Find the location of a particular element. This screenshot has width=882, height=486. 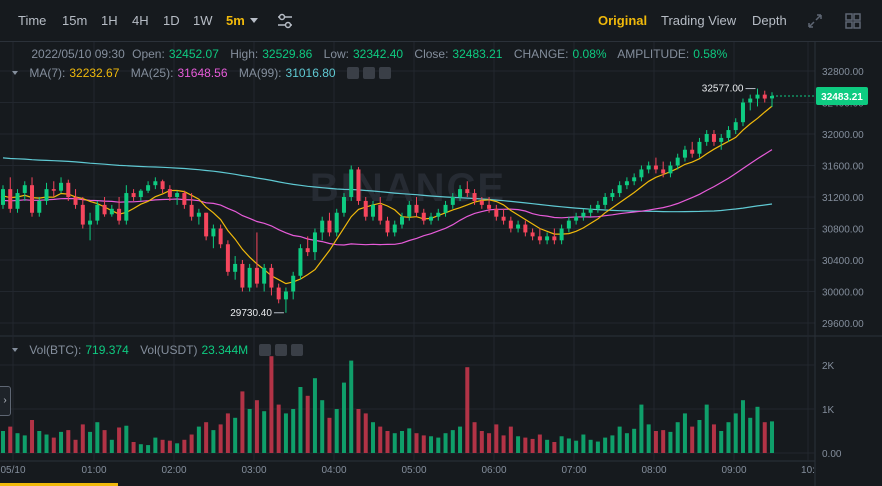

ma-settings-icon is located at coordinates (368, 72).